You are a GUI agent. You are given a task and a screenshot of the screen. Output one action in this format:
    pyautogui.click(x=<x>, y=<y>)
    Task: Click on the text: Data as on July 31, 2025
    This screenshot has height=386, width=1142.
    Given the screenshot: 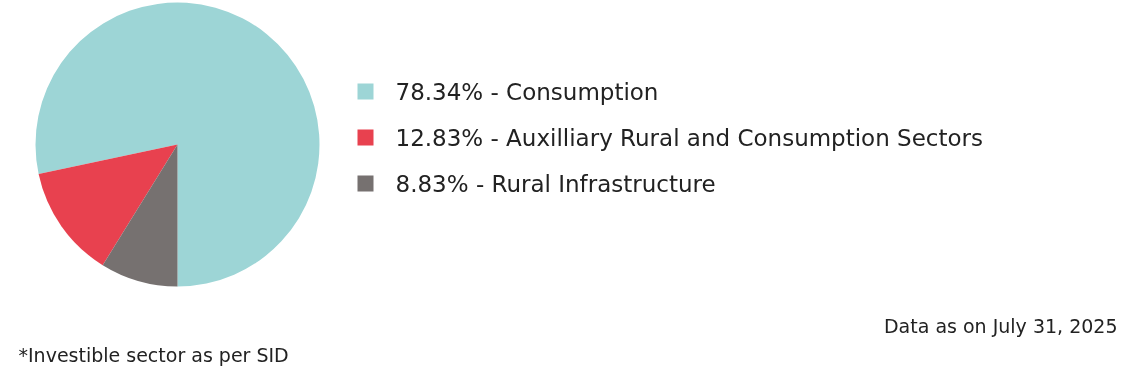 What is the action you would take?
    pyautogui.click(x=1000, y=325)
    